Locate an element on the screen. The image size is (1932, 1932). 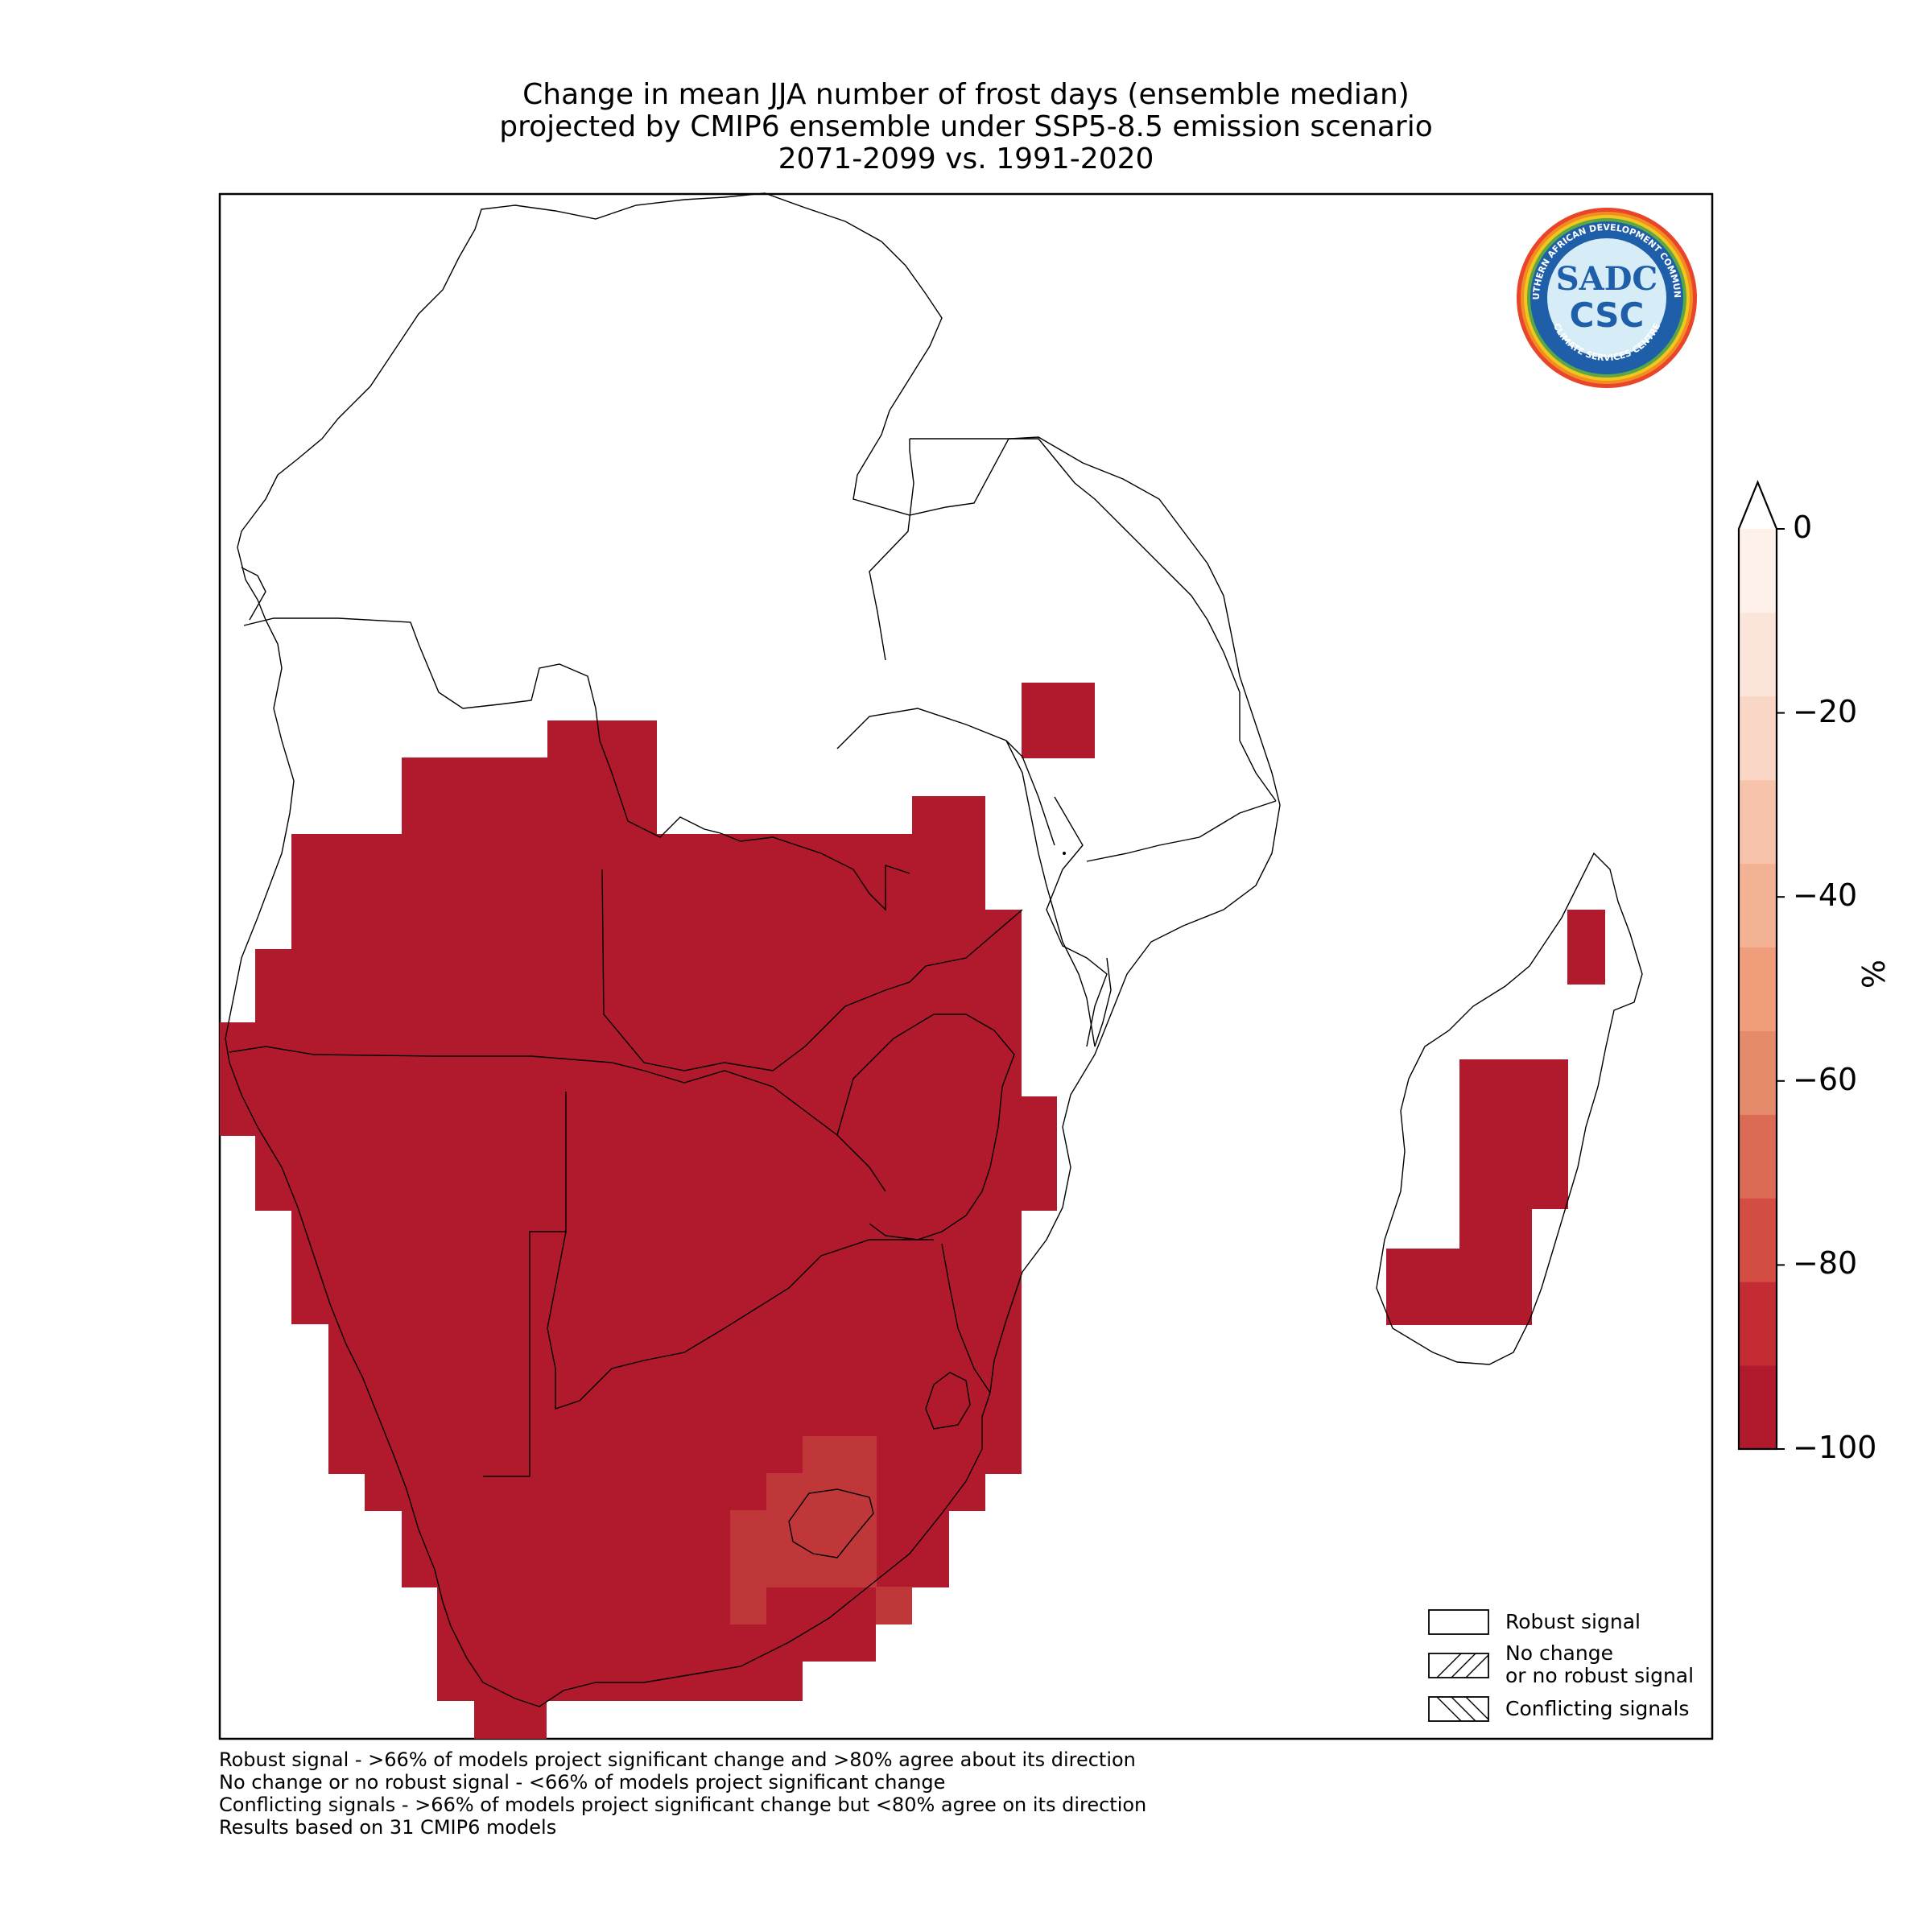
border-zambia-south is located at coordinates (812, 970).